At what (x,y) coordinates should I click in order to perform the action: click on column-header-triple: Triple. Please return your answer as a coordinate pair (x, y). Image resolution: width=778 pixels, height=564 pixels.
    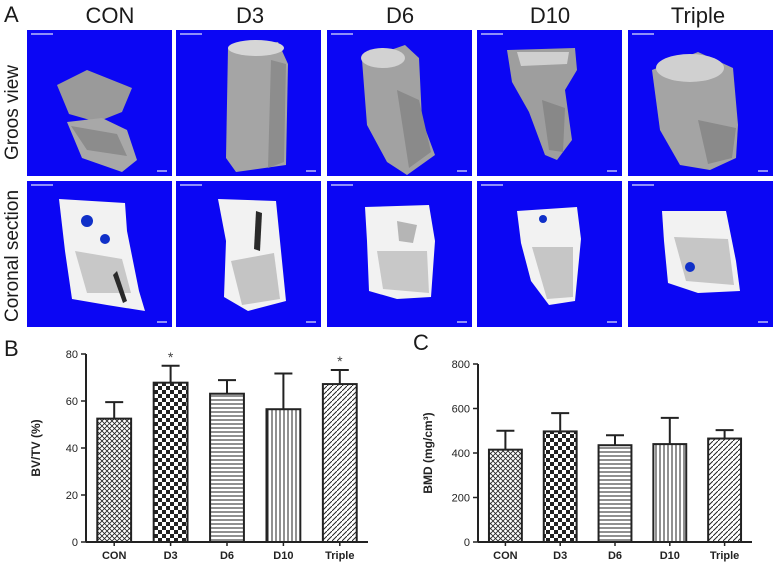
    Looking at the image, I should click on (698, 15).